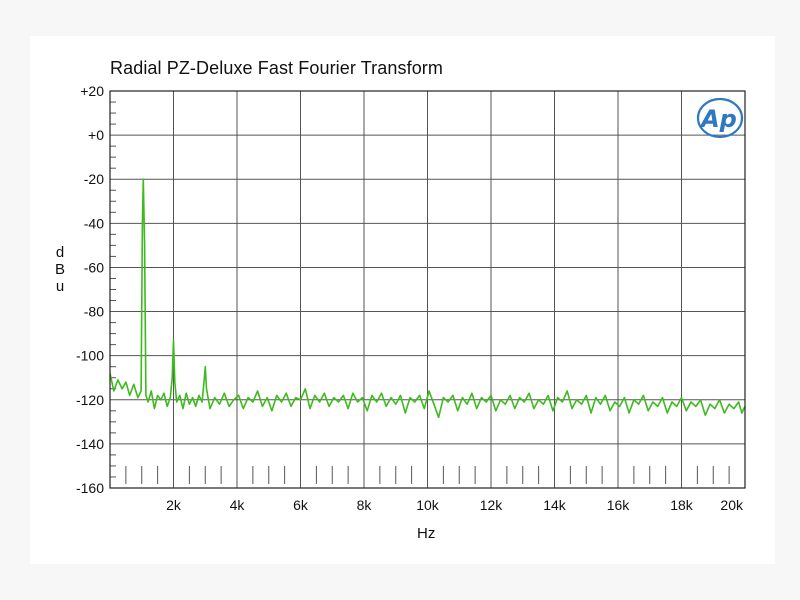  What do you see at coordinates (90, 444) in the screenshot?
I see `y-tick-label: -140` at bounding box center [90, 444].